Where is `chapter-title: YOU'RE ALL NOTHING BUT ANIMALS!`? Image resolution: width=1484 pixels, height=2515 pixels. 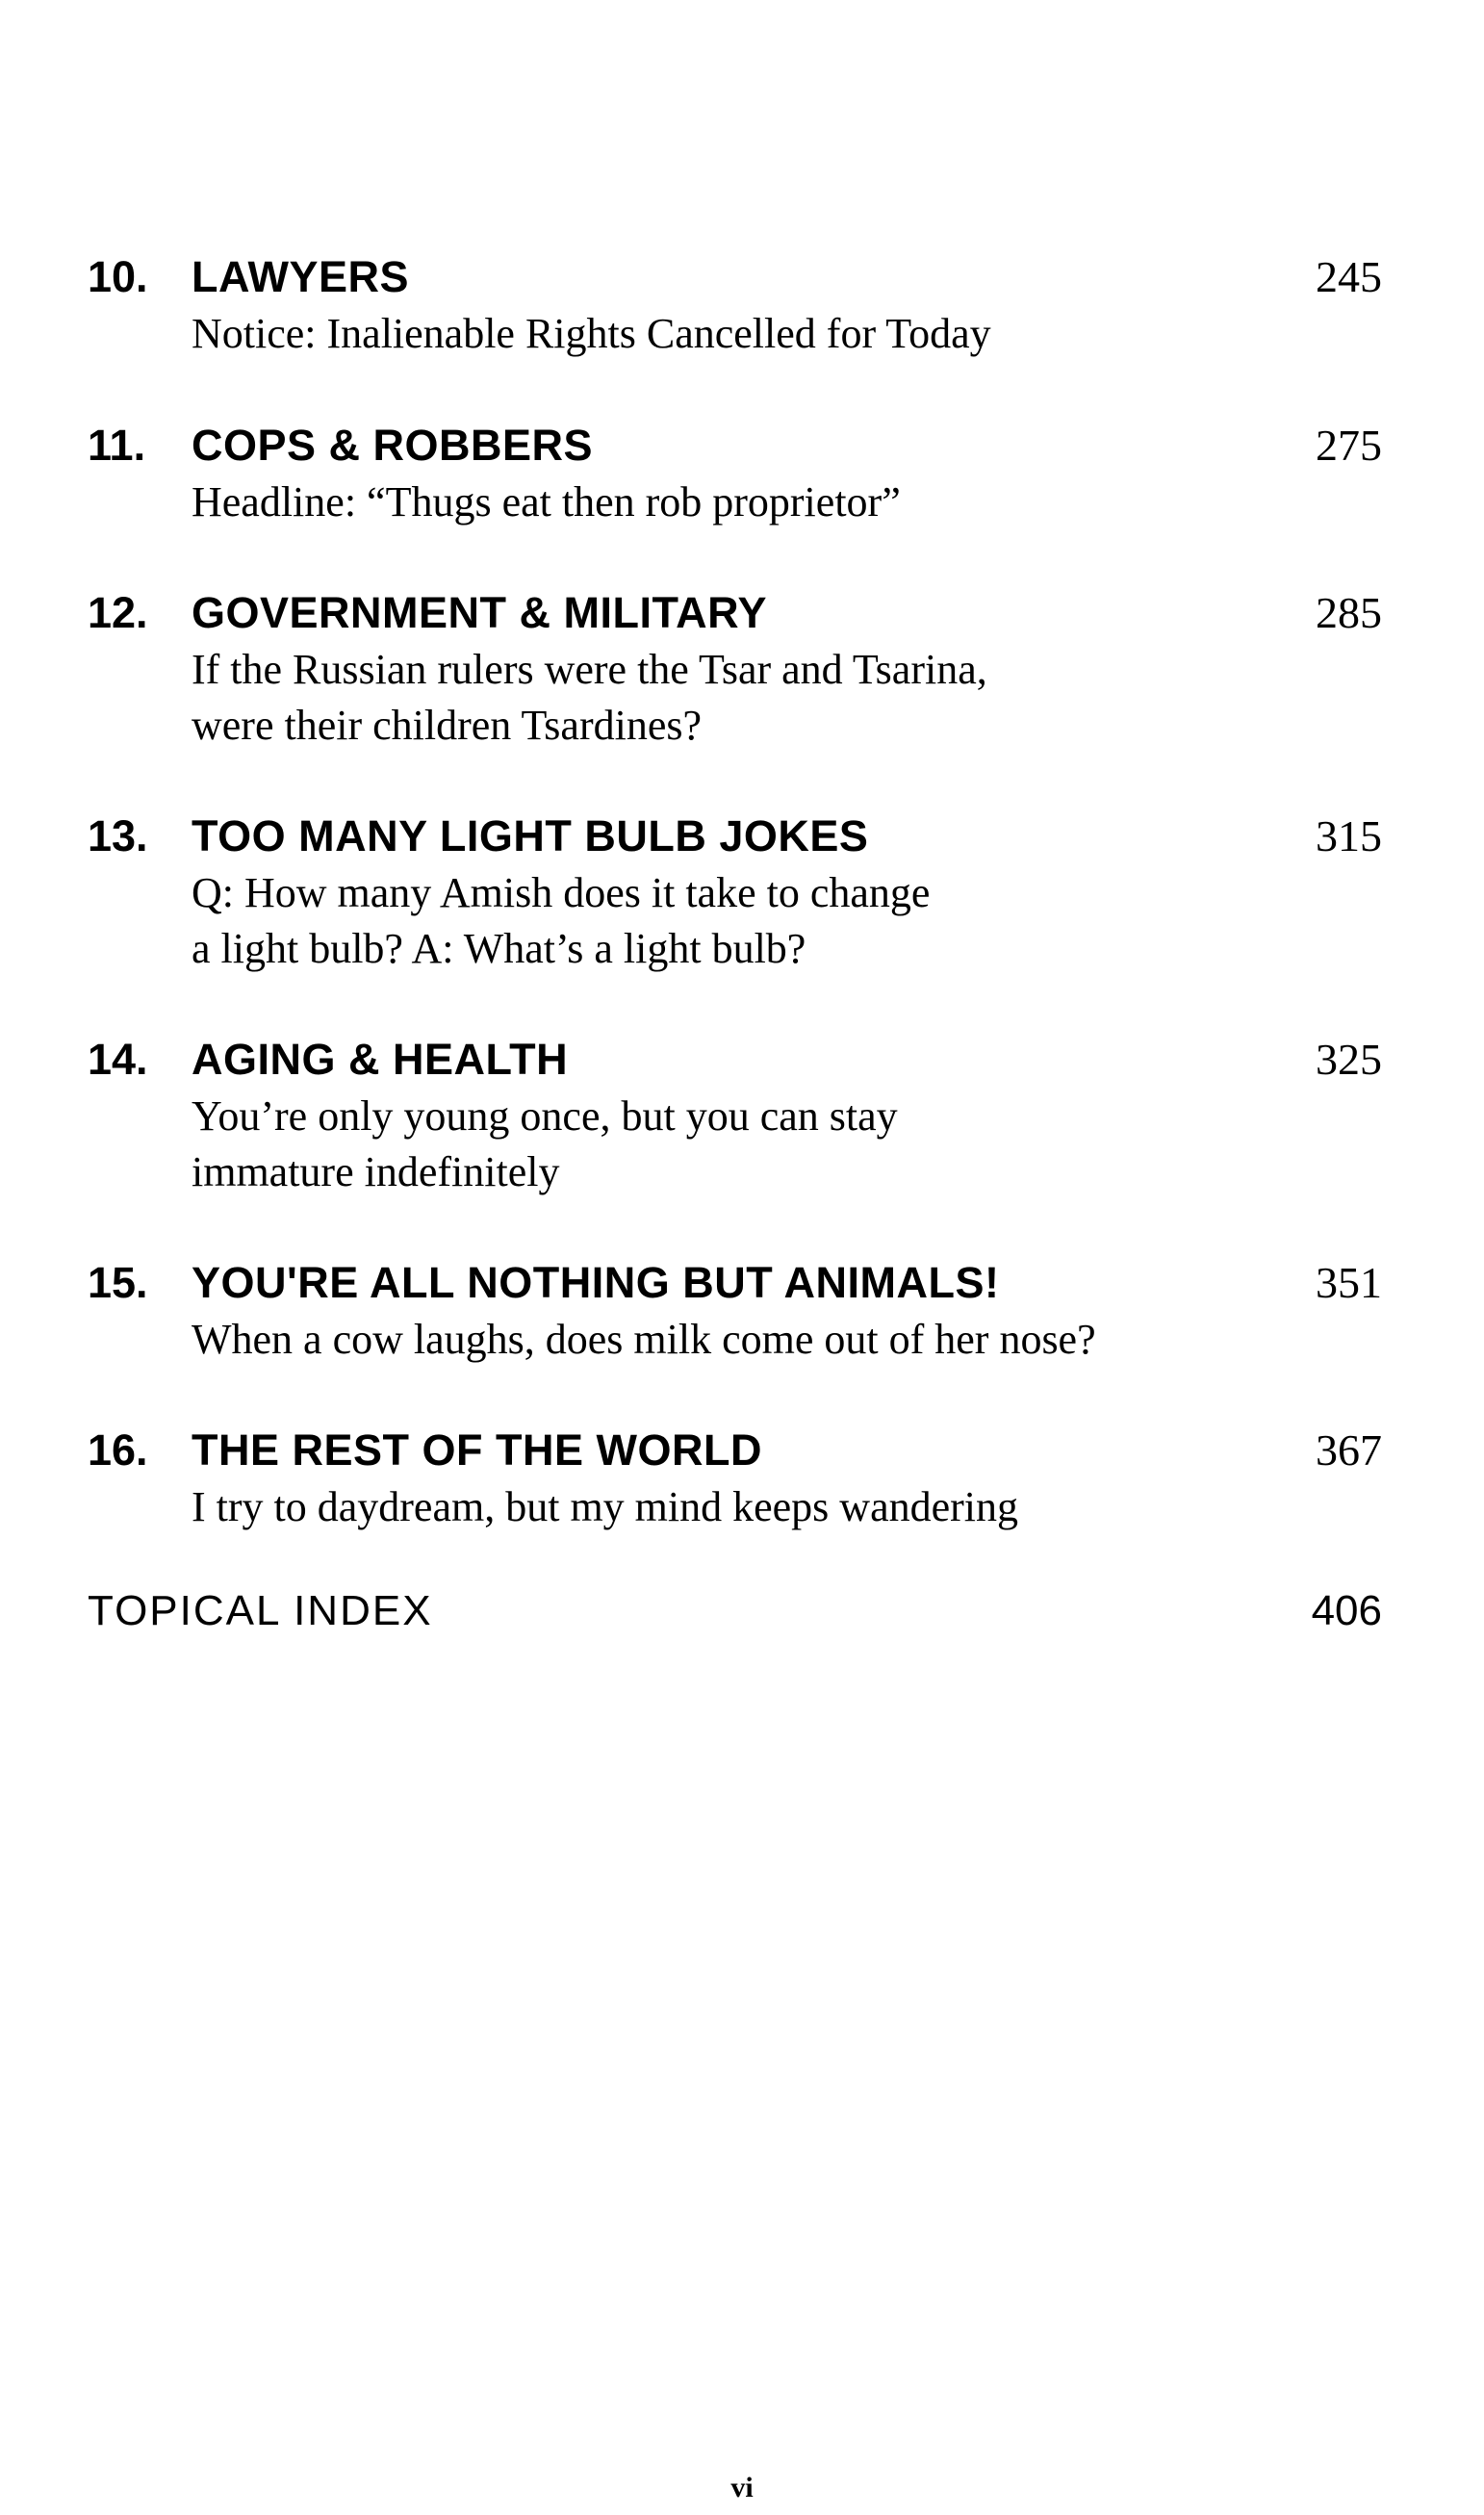
chapter-title: YOU'RE ALL NOTHING BUT ANIMALS! is located at coordinates (596, 1283).